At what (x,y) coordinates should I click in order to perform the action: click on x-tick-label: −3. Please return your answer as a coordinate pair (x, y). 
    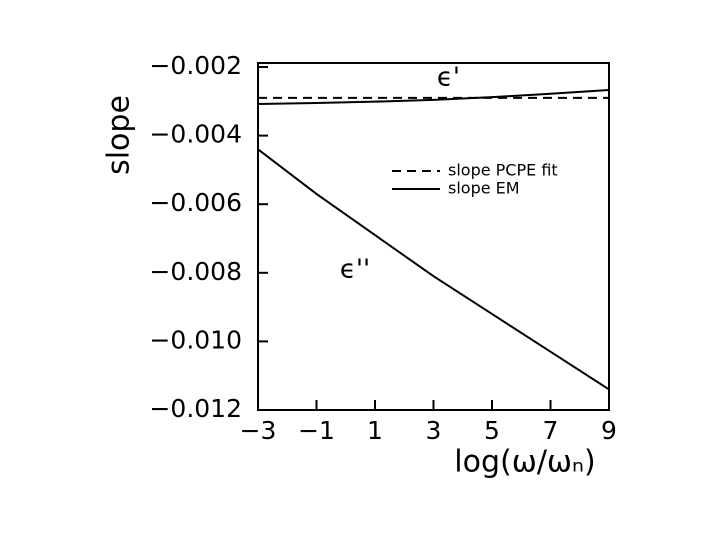
    Looking at the image, I should click on (258, 430).